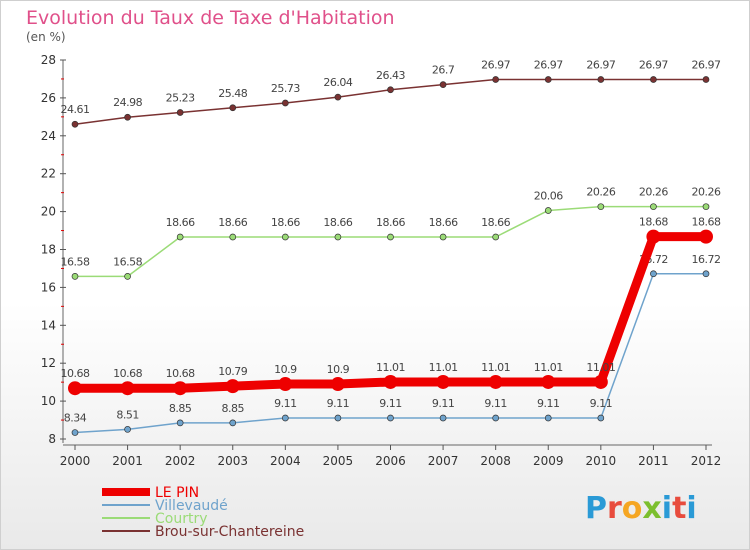 The width and height of the screenshot is (750, 550). Describe the element at coordinates (127, 414) in the screenshot. I see `data-label: 8.51` at that location.